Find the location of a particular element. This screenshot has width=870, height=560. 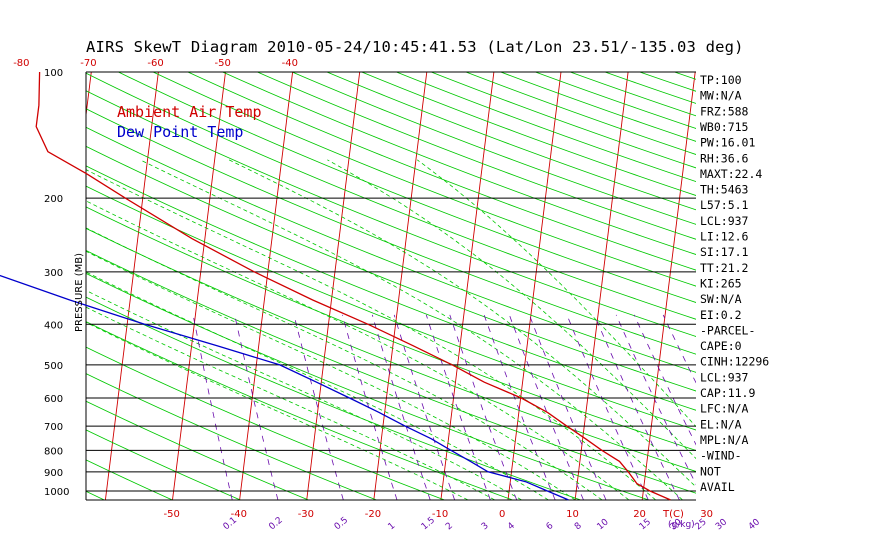

sounding-index-label: -WIND- is located at coordinates (721, 456).